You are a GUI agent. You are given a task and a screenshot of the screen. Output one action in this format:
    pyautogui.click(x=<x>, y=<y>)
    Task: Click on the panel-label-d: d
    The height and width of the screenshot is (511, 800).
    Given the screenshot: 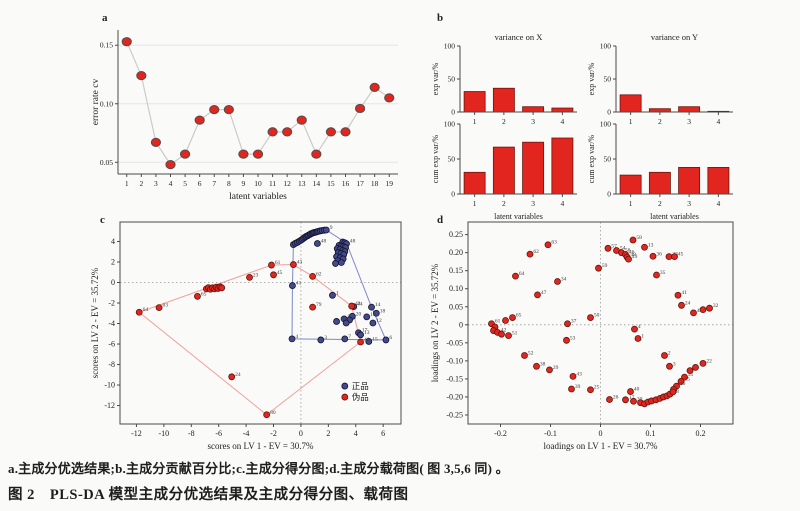 What is the action you would take?
    pyautogui.click(x=440, y=220)
    